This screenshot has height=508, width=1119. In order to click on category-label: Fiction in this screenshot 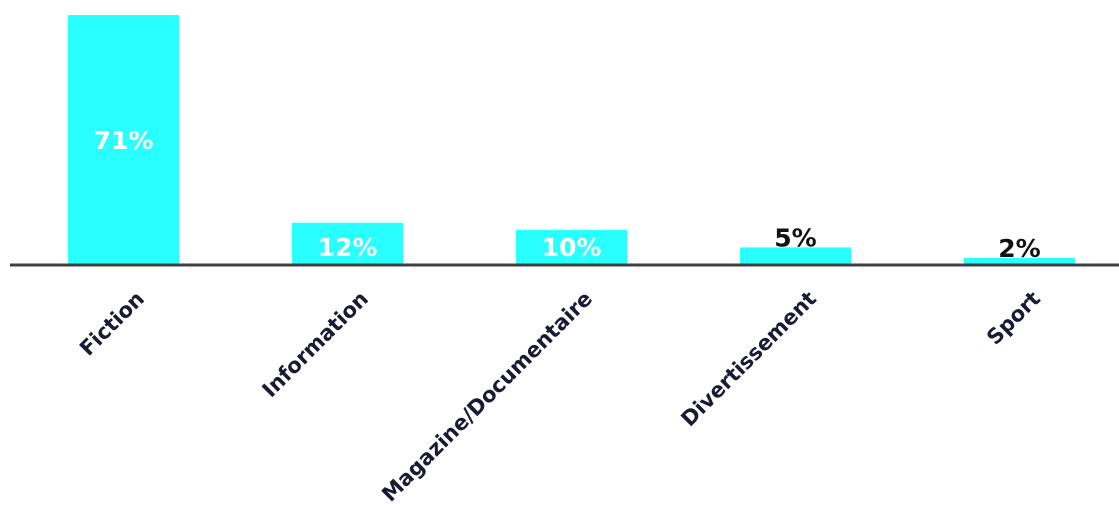, I will do `click(112, 324)`.